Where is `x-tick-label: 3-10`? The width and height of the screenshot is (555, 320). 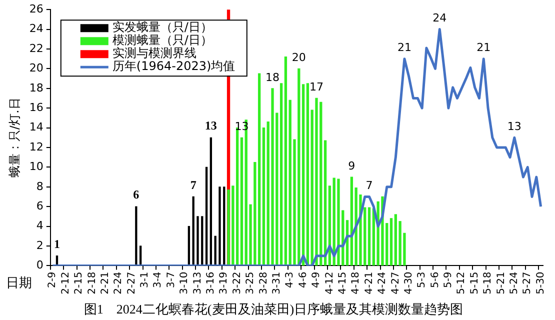
x-tick-label: 3-10 is located at coordinates (184, 283).